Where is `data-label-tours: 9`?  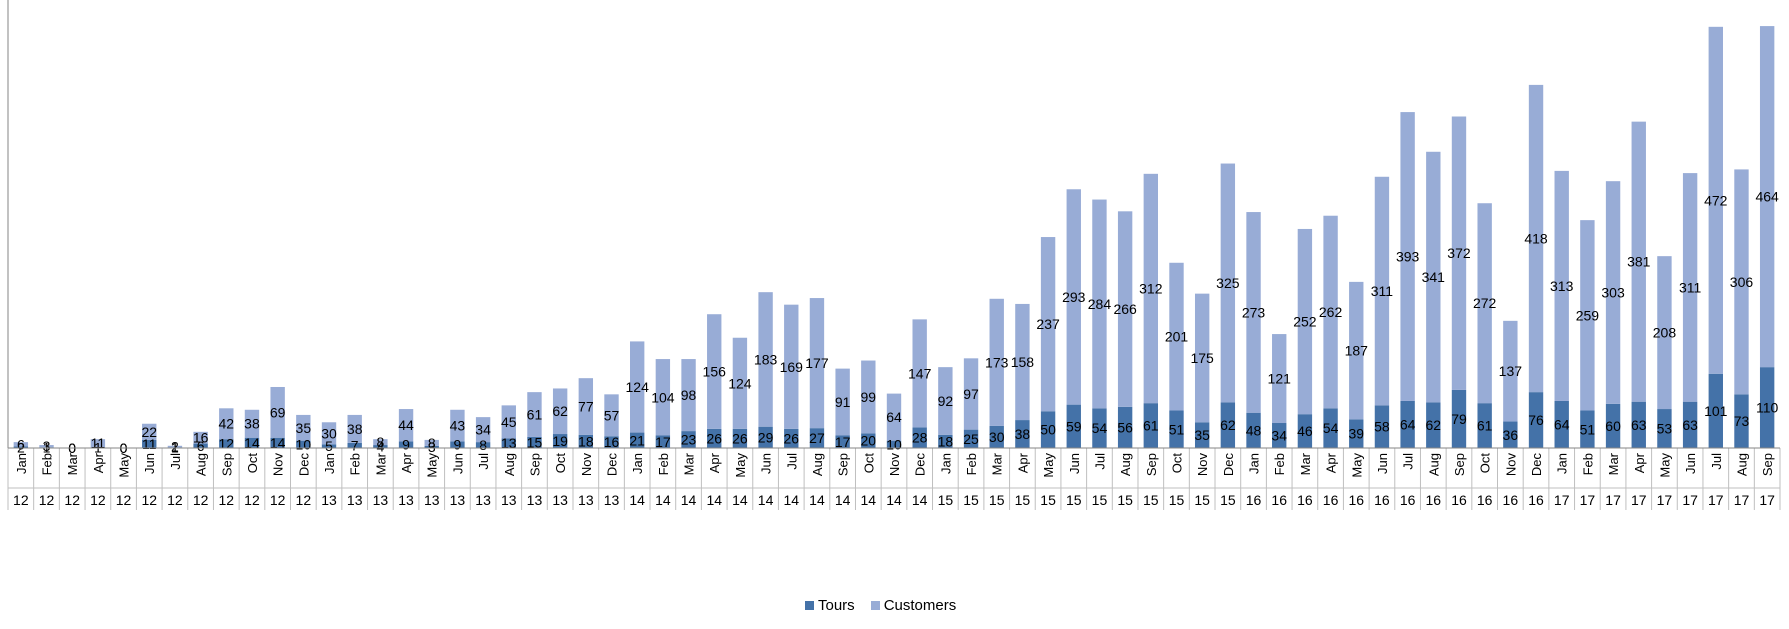
data-label-tours: 9 is located at coordinates (458, 445).